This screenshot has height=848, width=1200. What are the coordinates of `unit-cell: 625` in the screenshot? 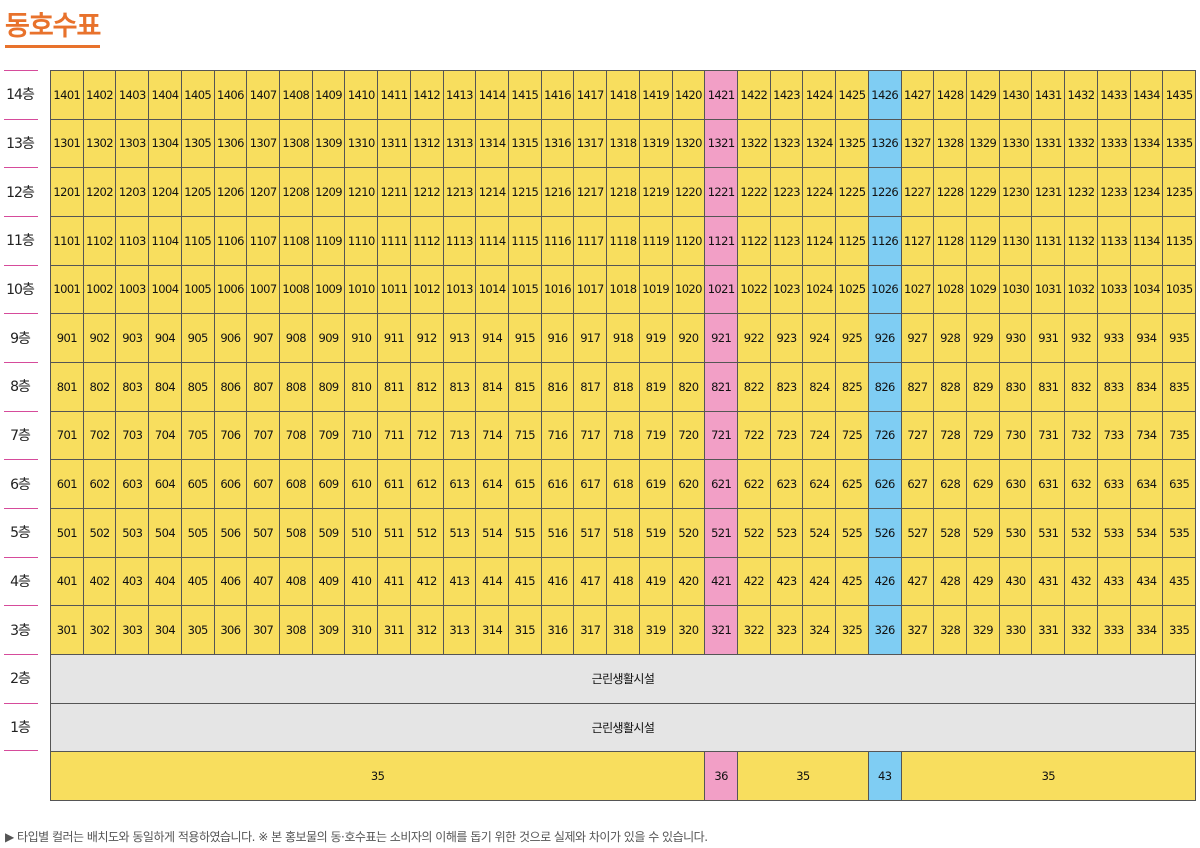 It's located at (852, 484).